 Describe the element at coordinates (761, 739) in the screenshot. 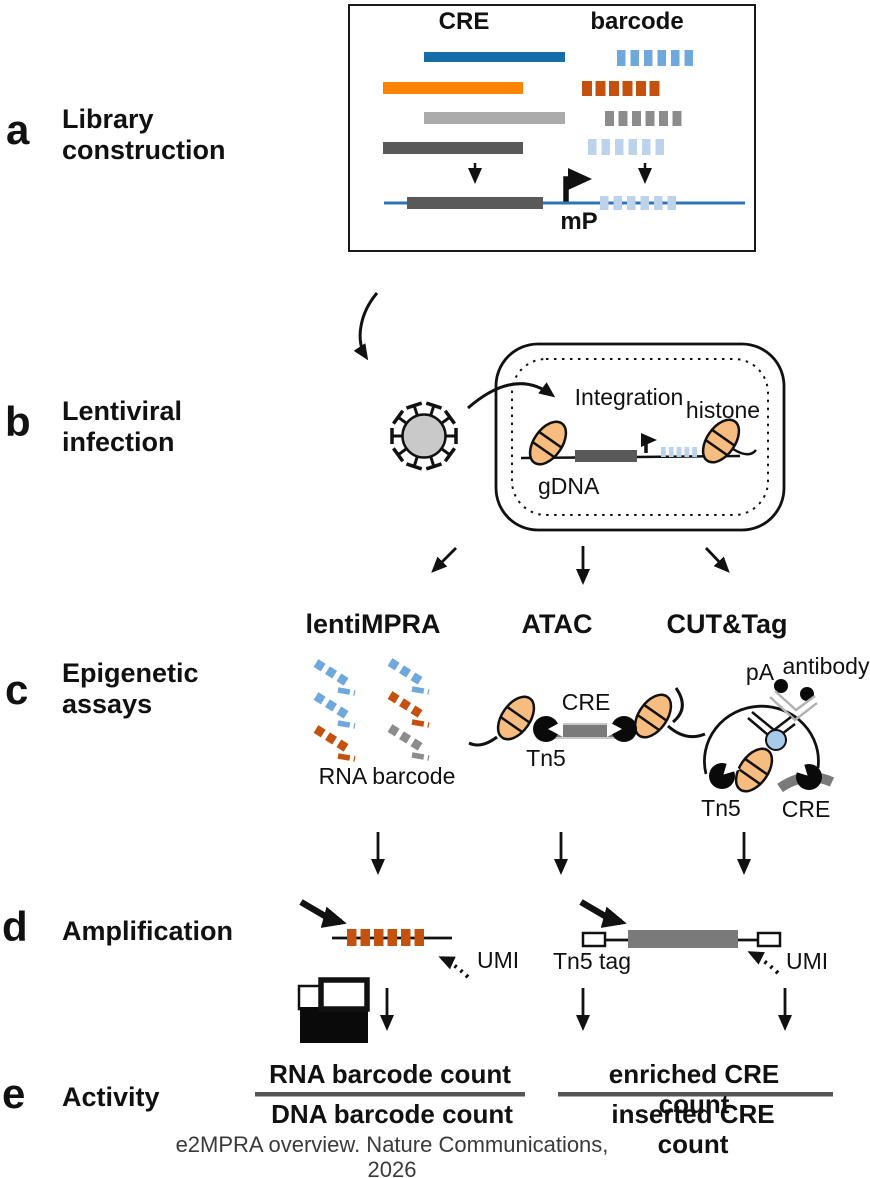

I see `dna-loop` at that location.